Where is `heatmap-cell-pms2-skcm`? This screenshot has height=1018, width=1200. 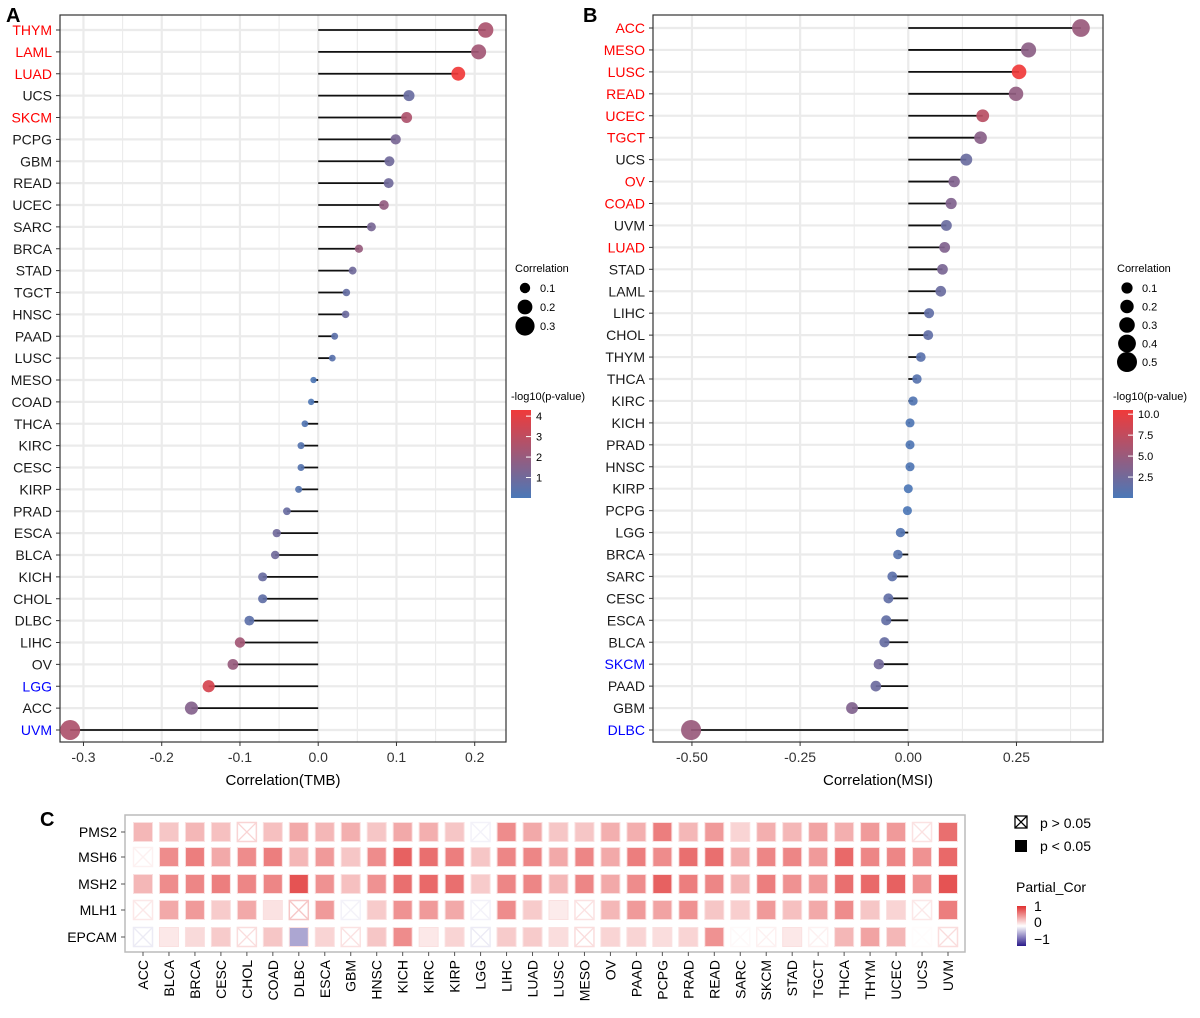 heatmap-cell-pms2-skcm is located at coordinates (766, 832).